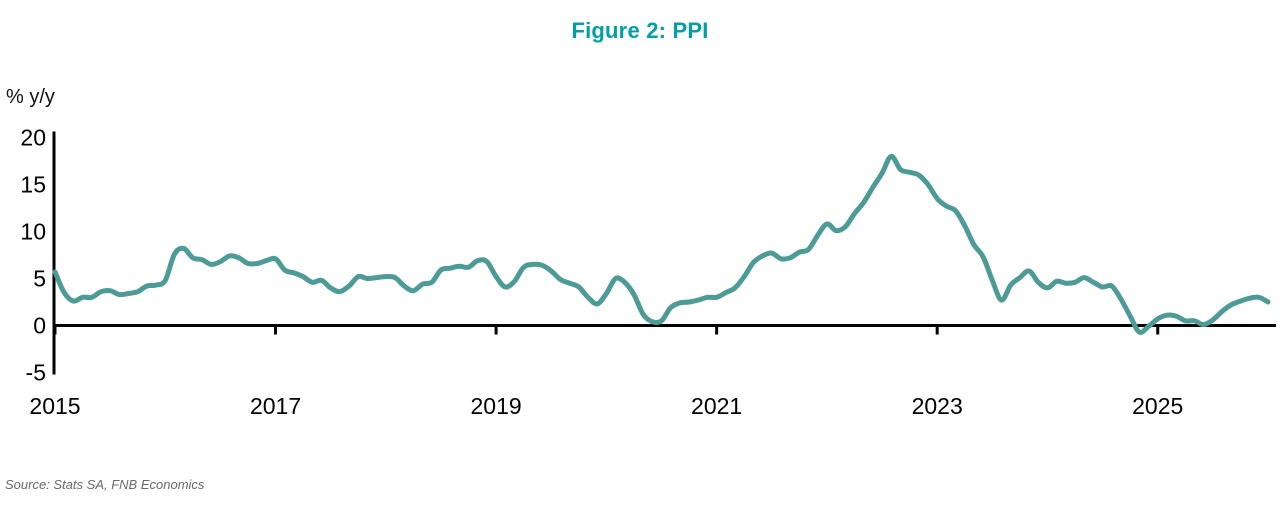 This screenshot has height=520, width=1280. What do you see at coordinates (33, 185) in the screenshot?
I see `y-tick-label-15: 15` at bounding box center [33, 185].